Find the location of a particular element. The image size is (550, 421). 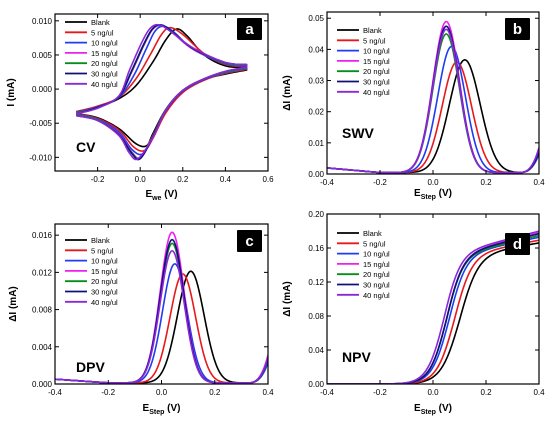

y-tick-label: 0.20 is located at coordinates (316, 214).